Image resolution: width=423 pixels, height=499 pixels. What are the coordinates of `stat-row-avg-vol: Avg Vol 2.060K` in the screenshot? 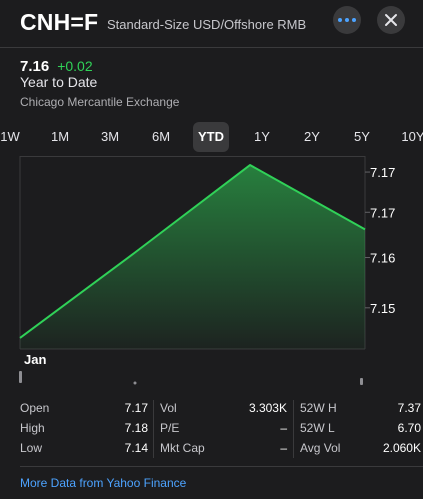 It's located at (360, 448).